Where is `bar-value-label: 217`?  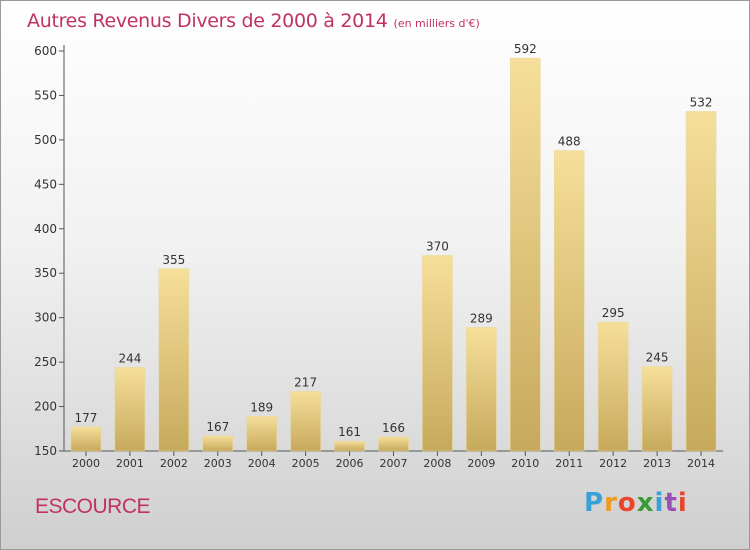 bar-value-label: 217 is located at coordinates (305, 382).